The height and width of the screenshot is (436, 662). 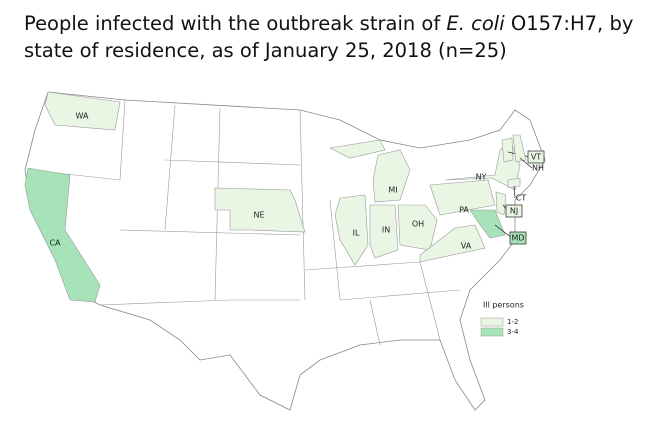 What do you see at coordinates (55, 243) in the screenshot?
I see `state-label: CA` at bounding box center [55, 243].